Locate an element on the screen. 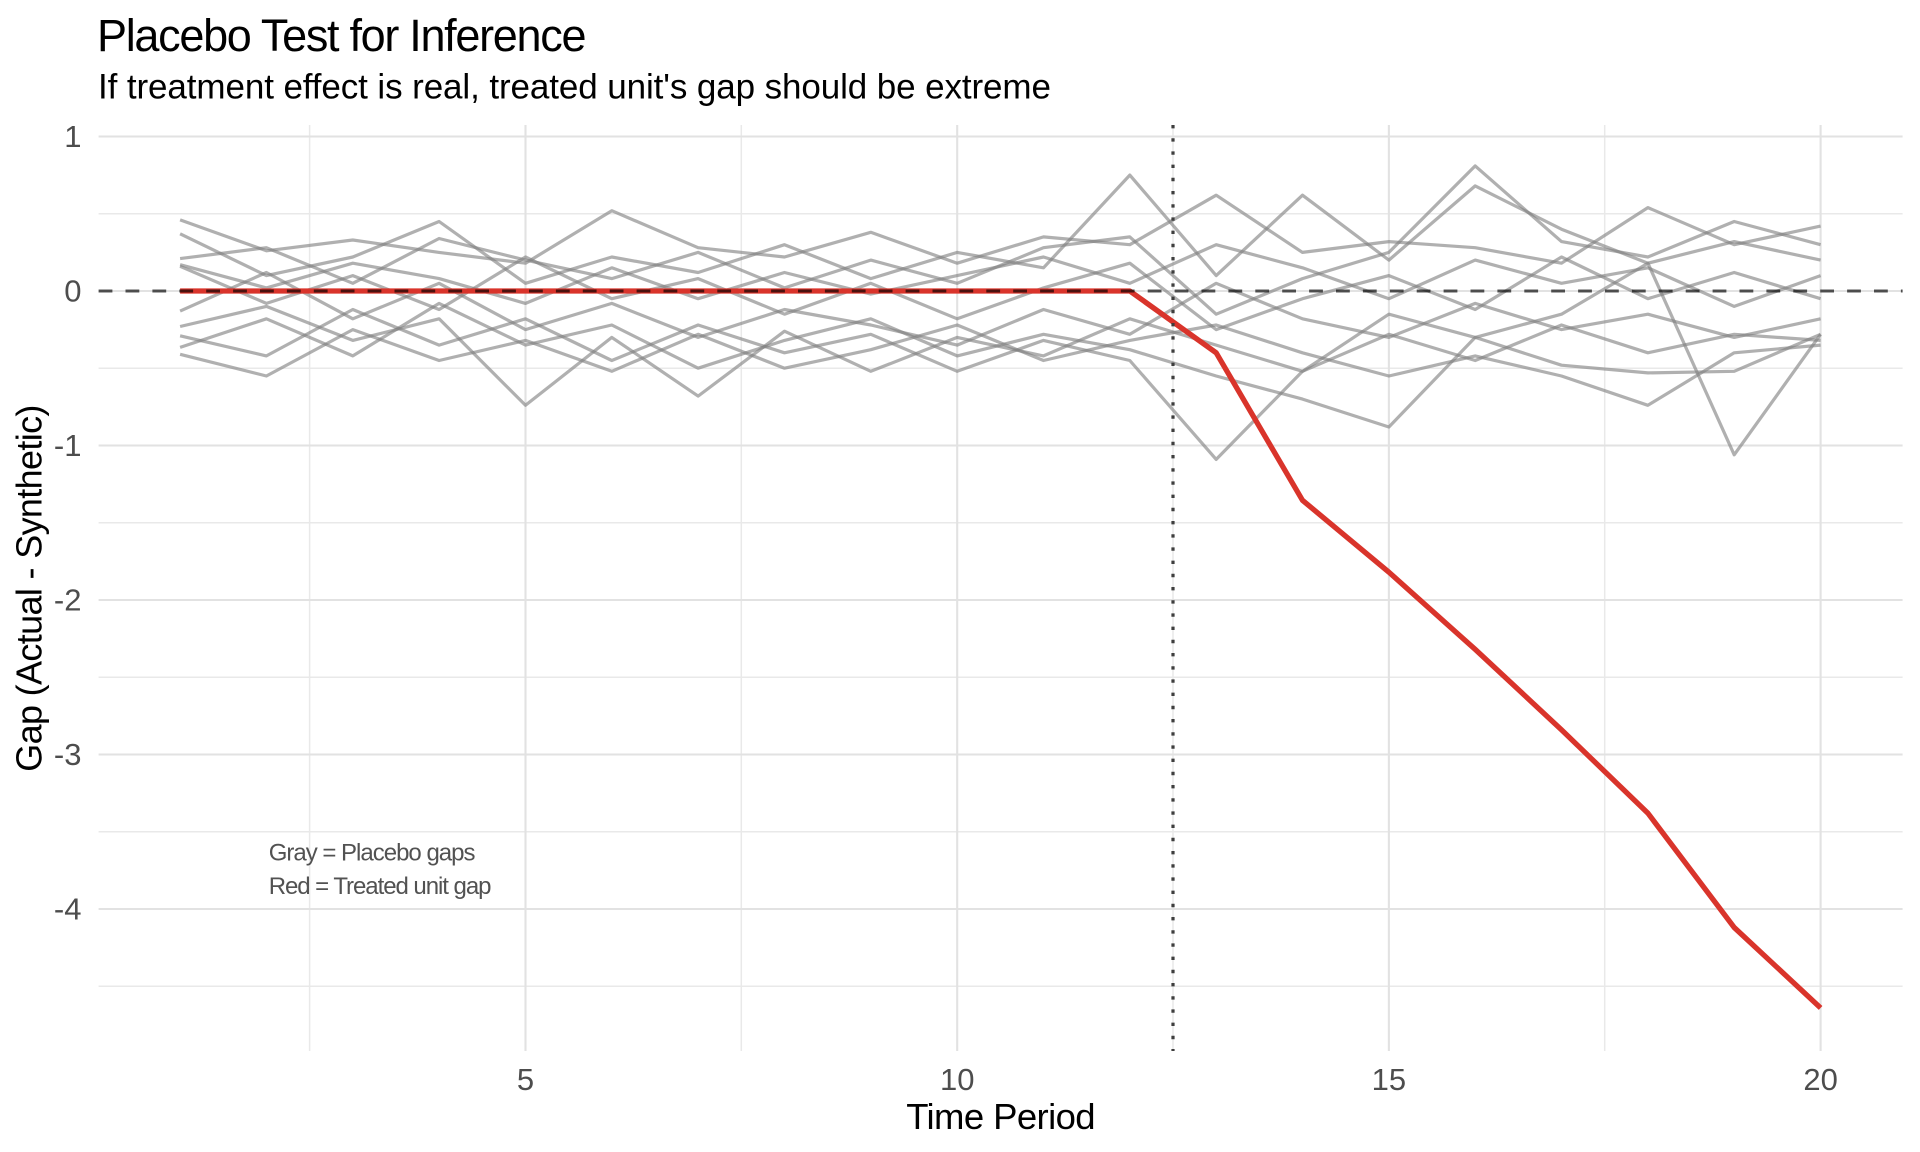  svg-text: -2 is located at coordinates (68, 600).